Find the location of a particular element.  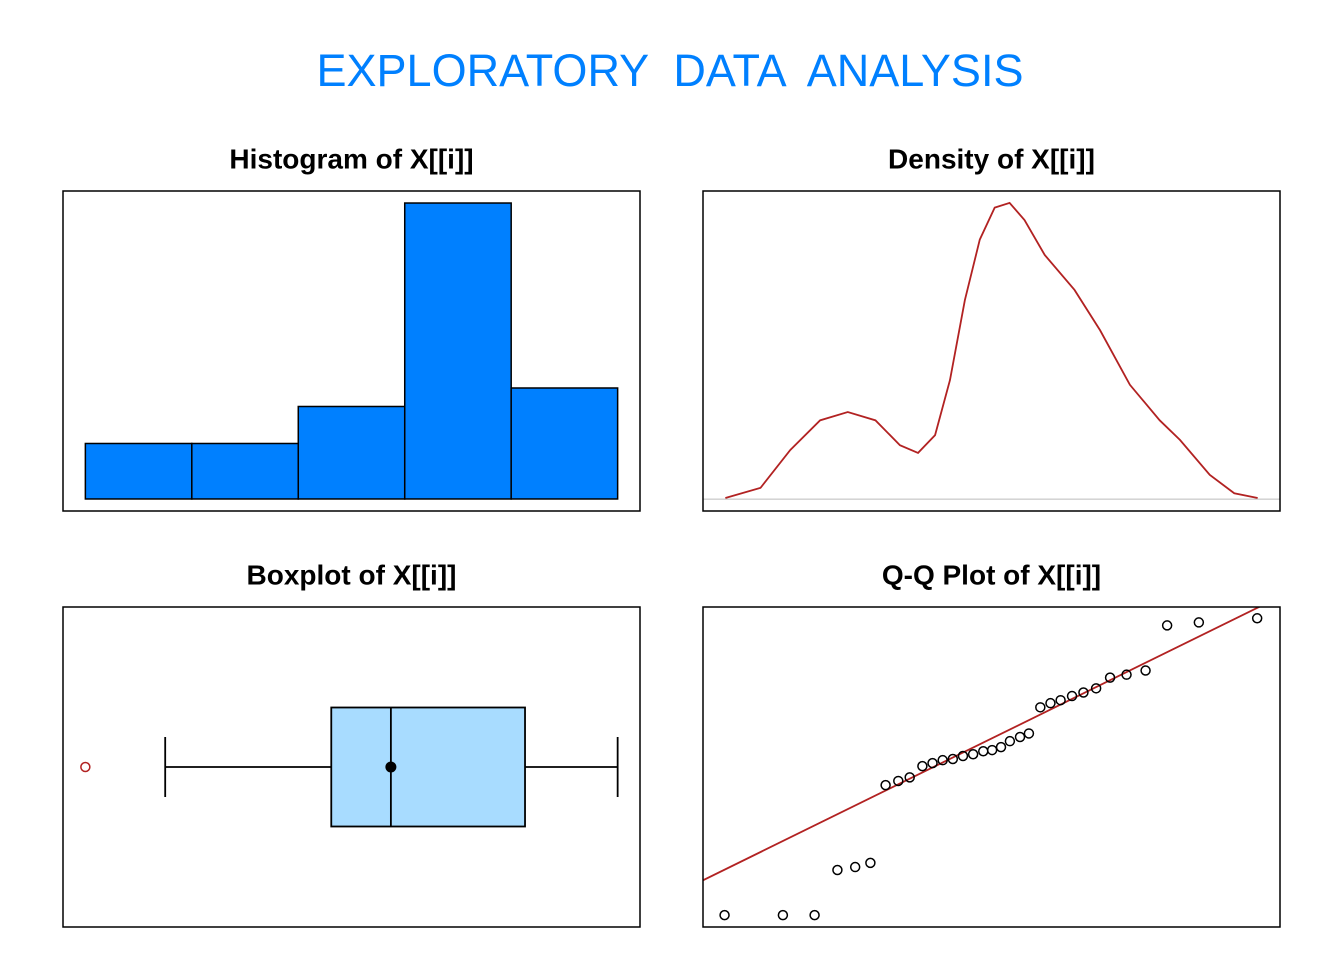

qq-line is located at coordinates (982, 744).